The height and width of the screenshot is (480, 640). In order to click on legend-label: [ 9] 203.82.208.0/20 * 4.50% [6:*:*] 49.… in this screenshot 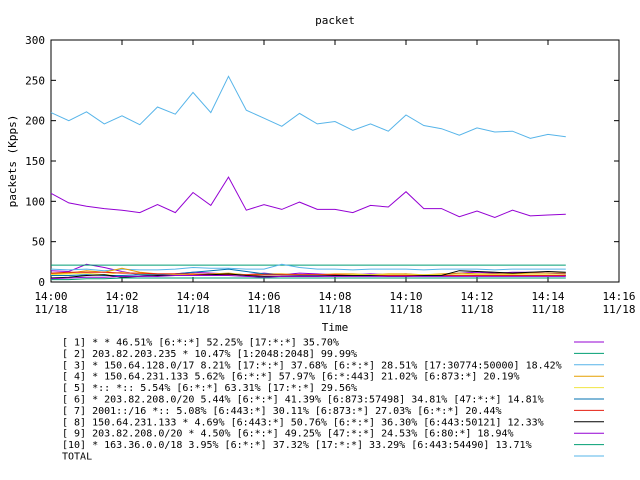, I will do `click(288, 434)`.